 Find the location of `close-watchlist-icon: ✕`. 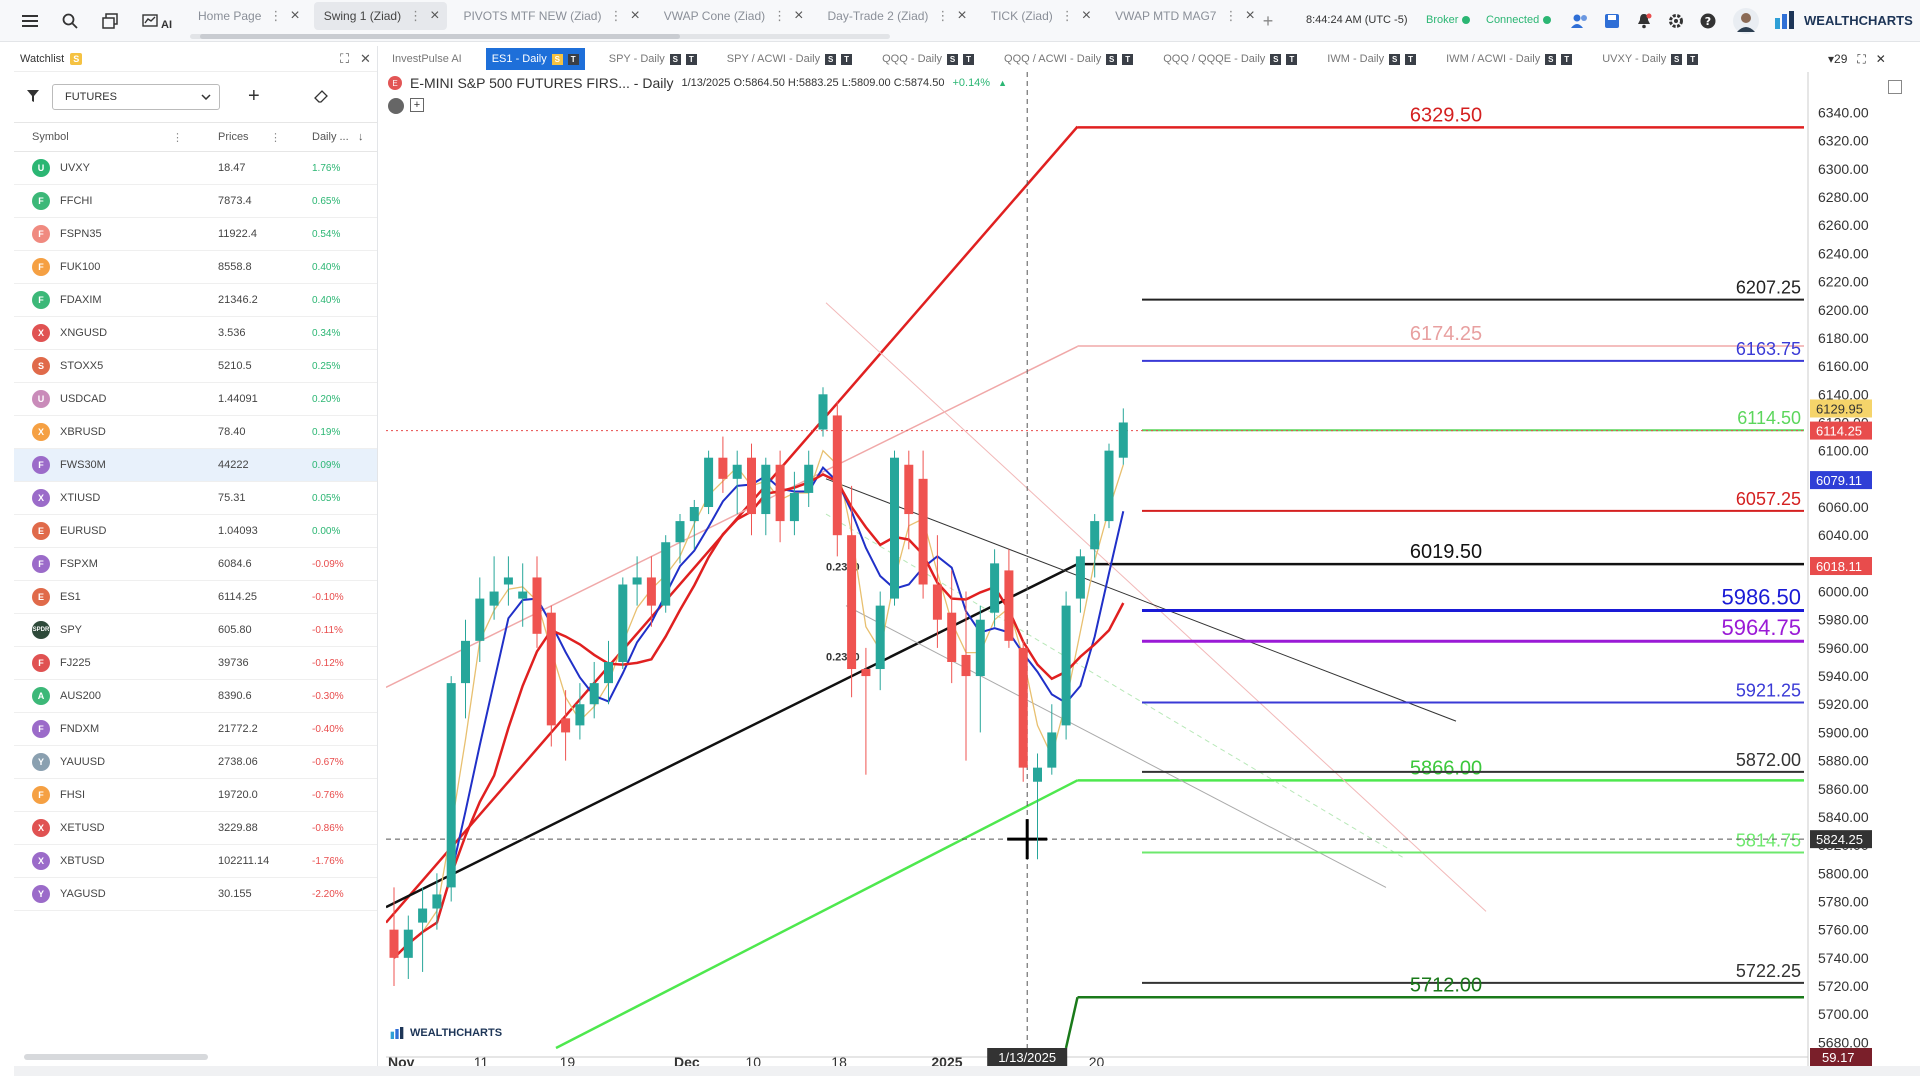

close-watchlist-icon: ✕ is located at coordinates (365, 58).